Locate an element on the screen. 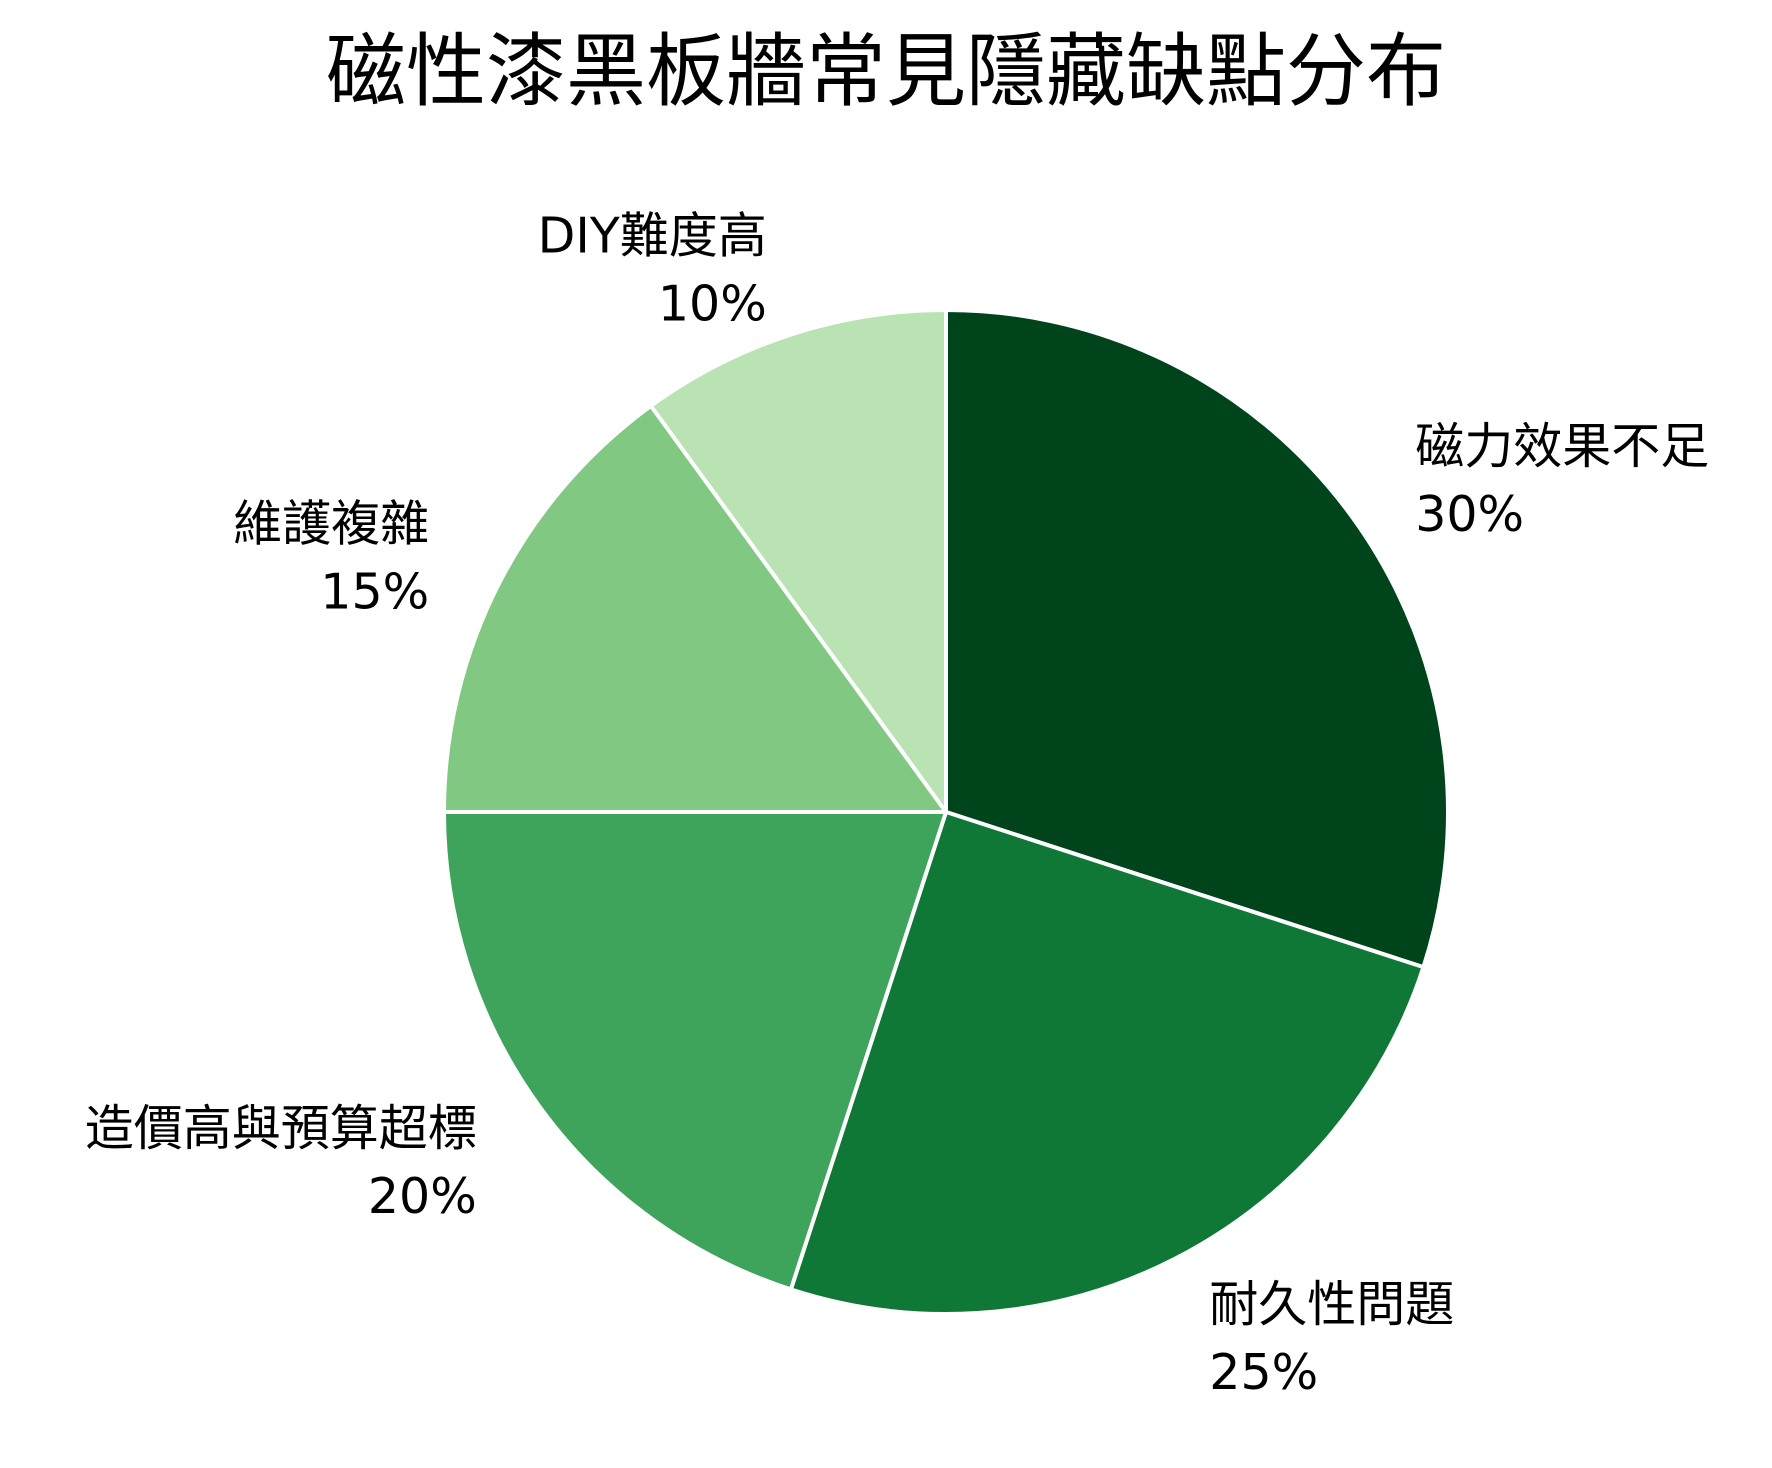  slice-label-4: DIY難度高 10% is located at coordinates (652, 269).